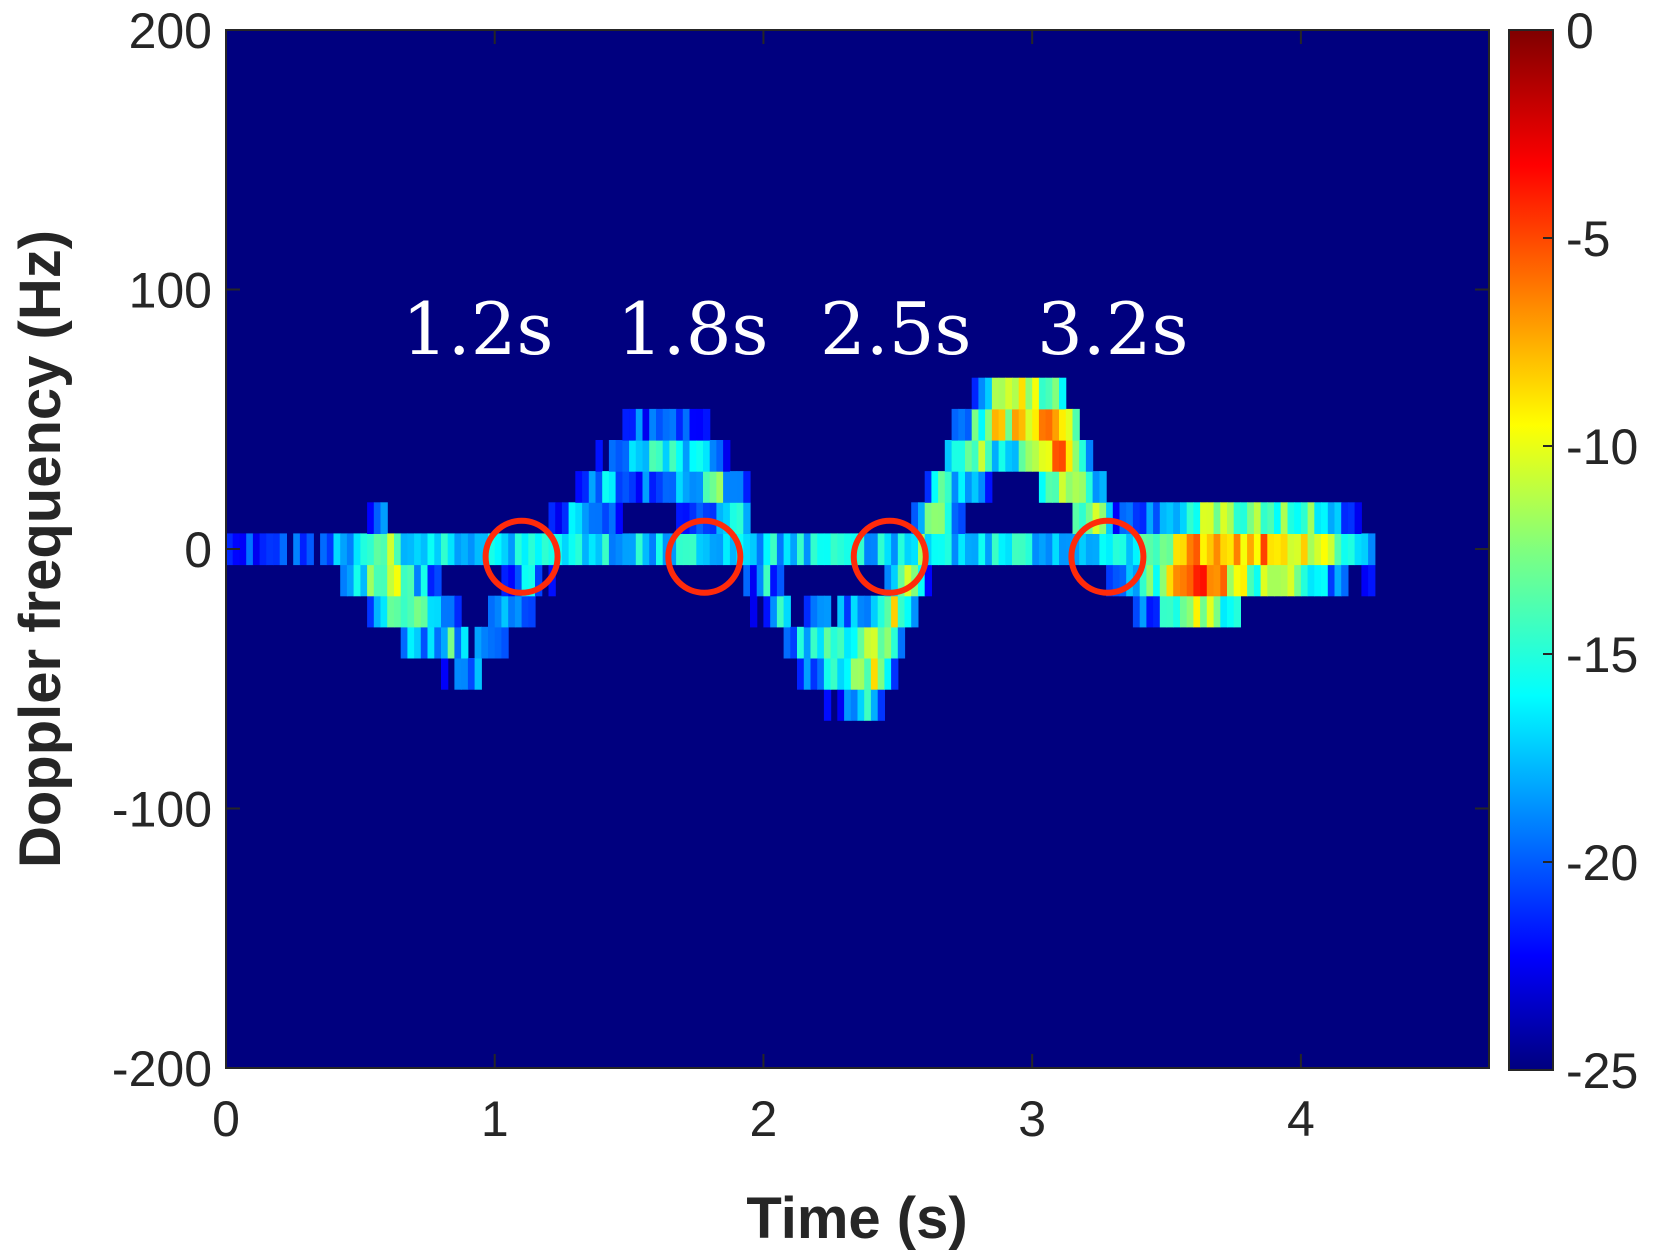  What do you see at coordinates (704, 556) in the screenshot?
I see `annotation-circle-marker` at bounding box center [704, 556].